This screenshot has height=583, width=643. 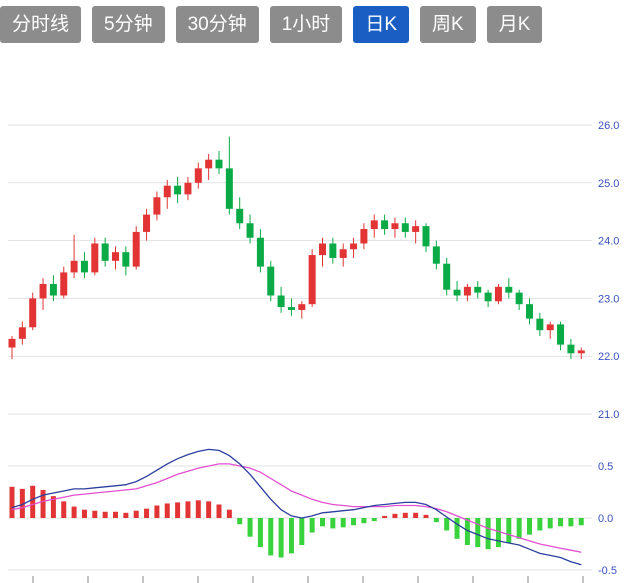 What do you see at coordinates (128, 24) in the screenshot?
I see `tab-5min: 5分钟` at bounding box center [128, 24].